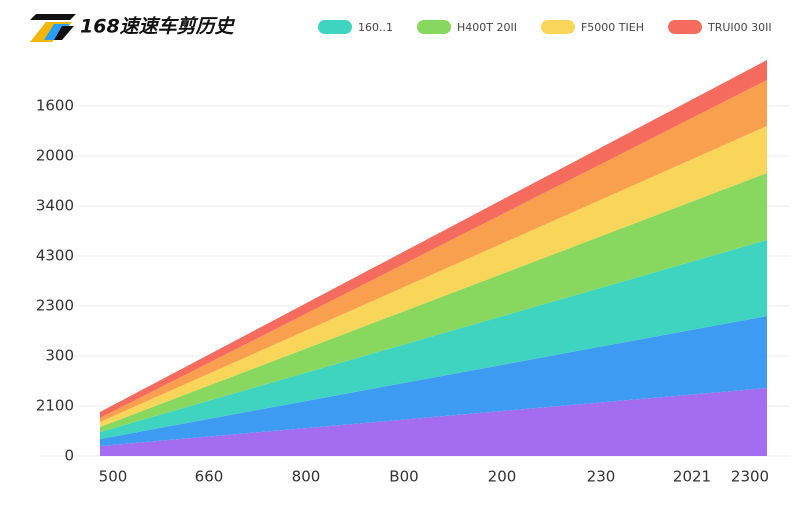 The image size is (800, 512). I want to click on y-tick-label: 4300, so click(55, 256).